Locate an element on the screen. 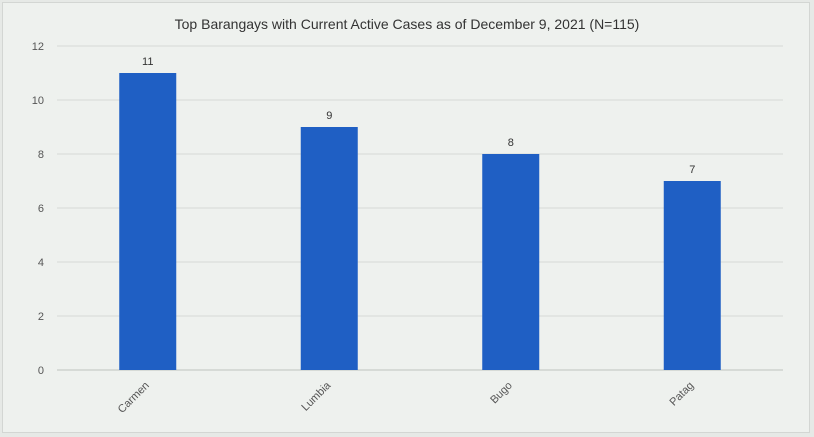  y-tick-label: 4 is located at coordinates (41, 263).